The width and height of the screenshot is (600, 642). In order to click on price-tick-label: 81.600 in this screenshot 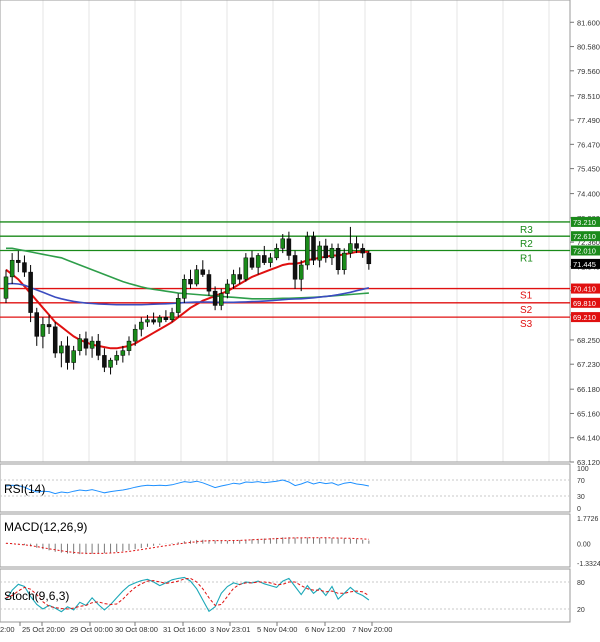, I will do `click(588, 22)`.